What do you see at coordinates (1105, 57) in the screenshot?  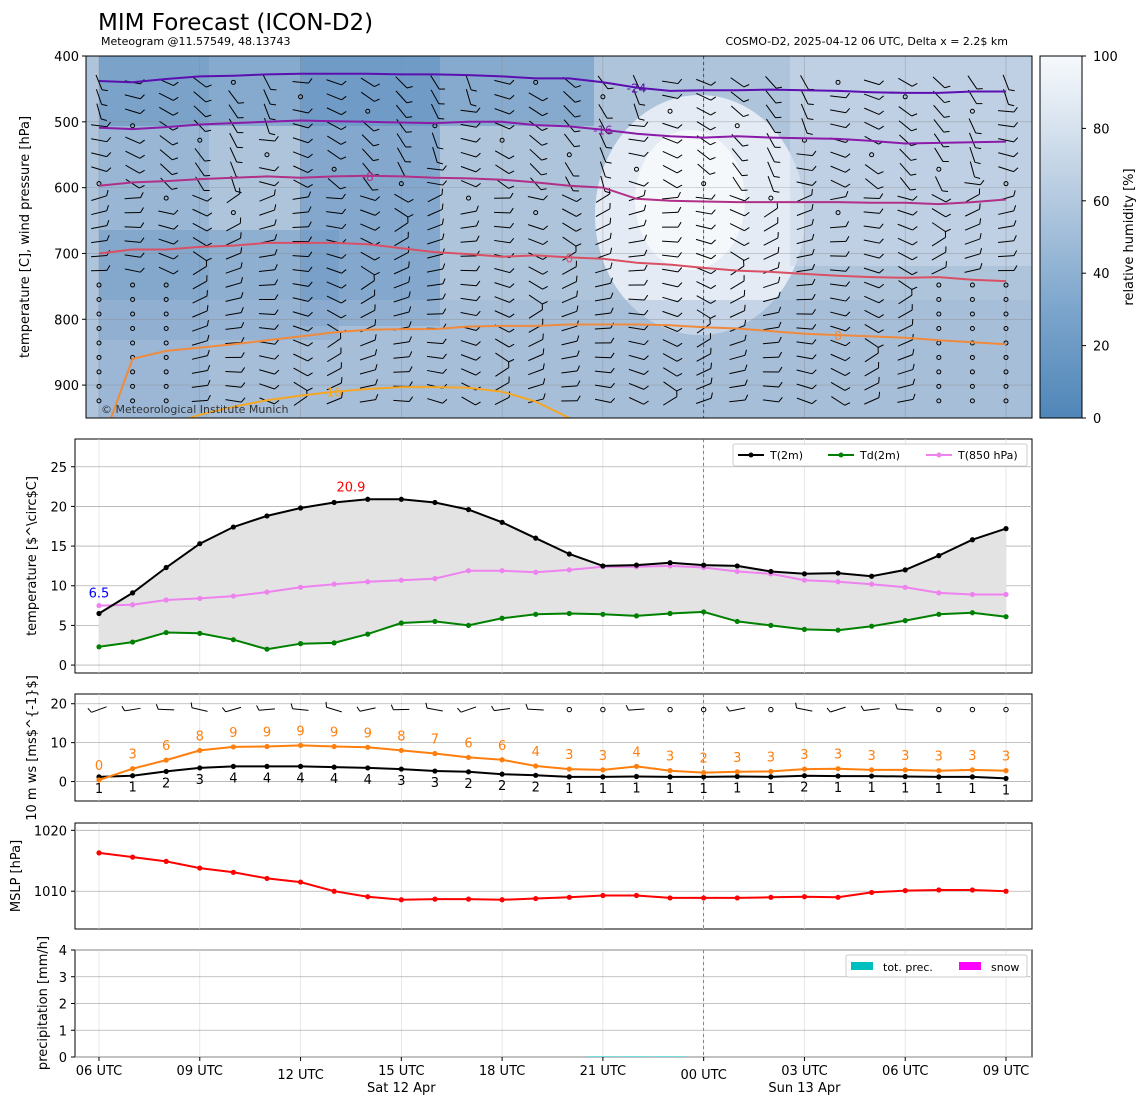 I see `colorbar-tick-label: 100` at bounding box center [1105, 57].